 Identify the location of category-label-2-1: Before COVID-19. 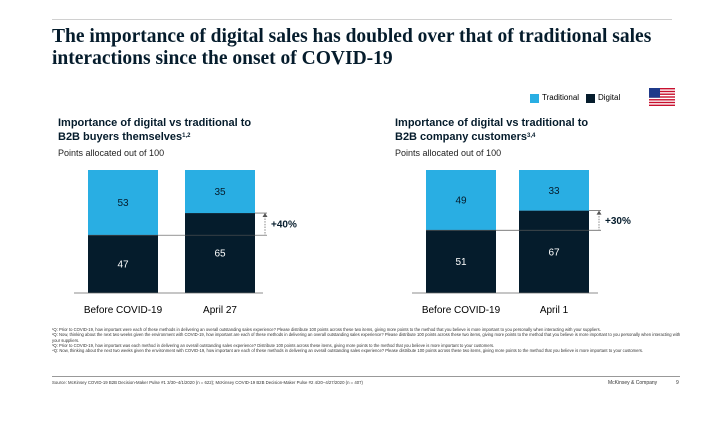
(461, 310).